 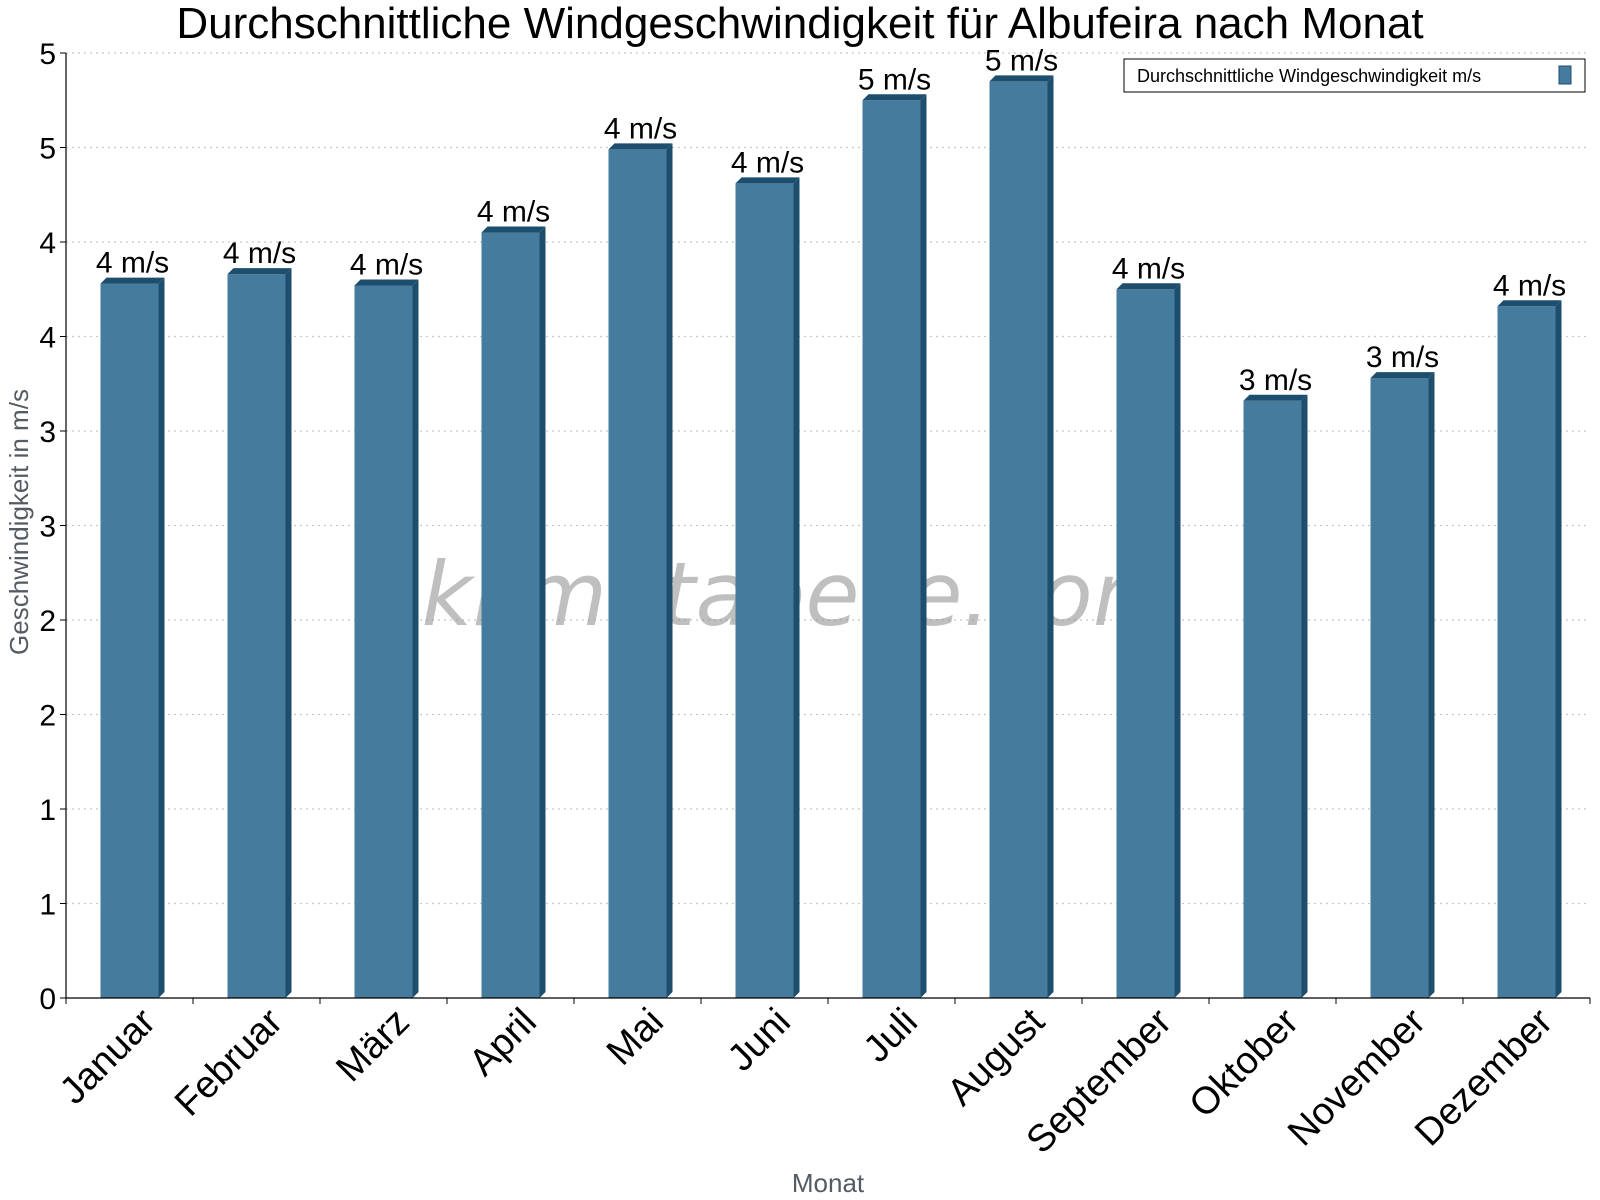 What do you see at coordinates (828, 1183) in the screenshot?
I see `x-axis-title: Monat` at bounding box center [828, 1183].